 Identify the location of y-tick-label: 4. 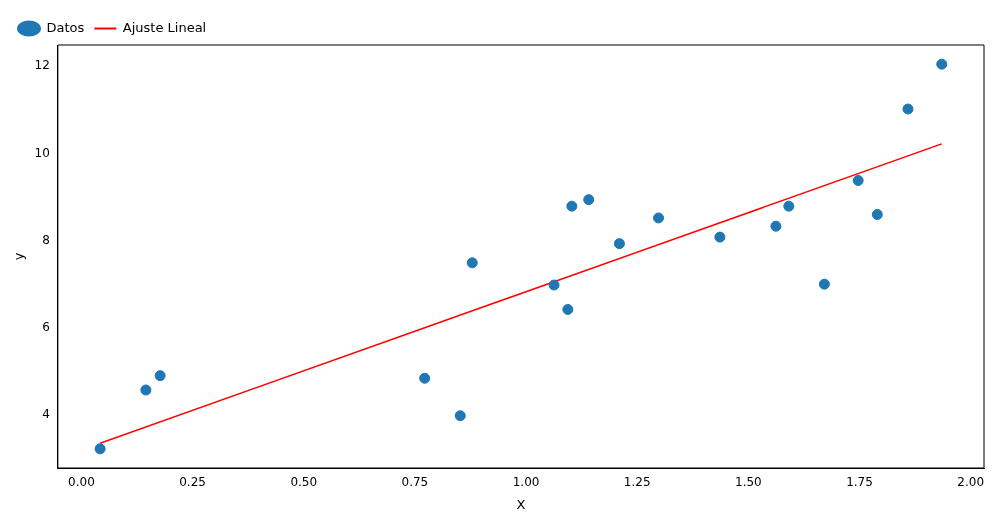
(46, 413).